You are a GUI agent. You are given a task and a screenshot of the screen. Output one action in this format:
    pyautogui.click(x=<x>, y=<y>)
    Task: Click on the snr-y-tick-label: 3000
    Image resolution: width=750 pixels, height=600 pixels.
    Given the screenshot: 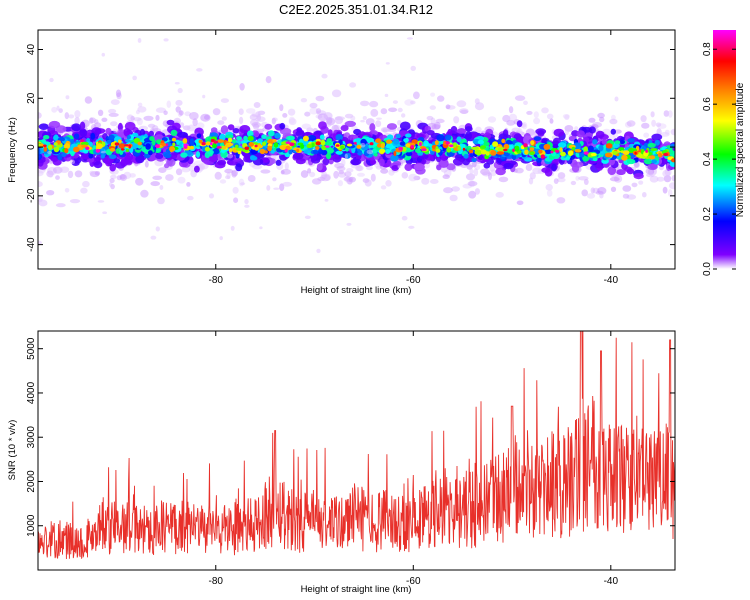 What is the action you would take?
    pyautogui.click(x=31, y=437)
    